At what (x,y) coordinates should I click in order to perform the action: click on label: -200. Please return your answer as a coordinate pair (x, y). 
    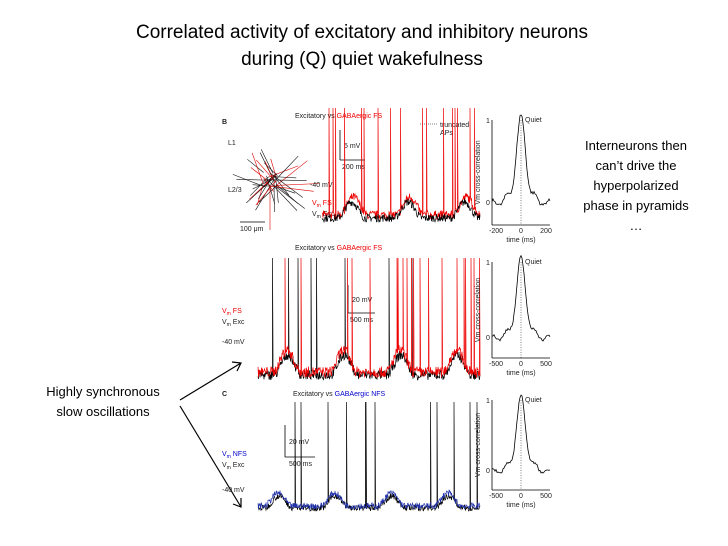
    Looking at the image, I should click on (496, 231).